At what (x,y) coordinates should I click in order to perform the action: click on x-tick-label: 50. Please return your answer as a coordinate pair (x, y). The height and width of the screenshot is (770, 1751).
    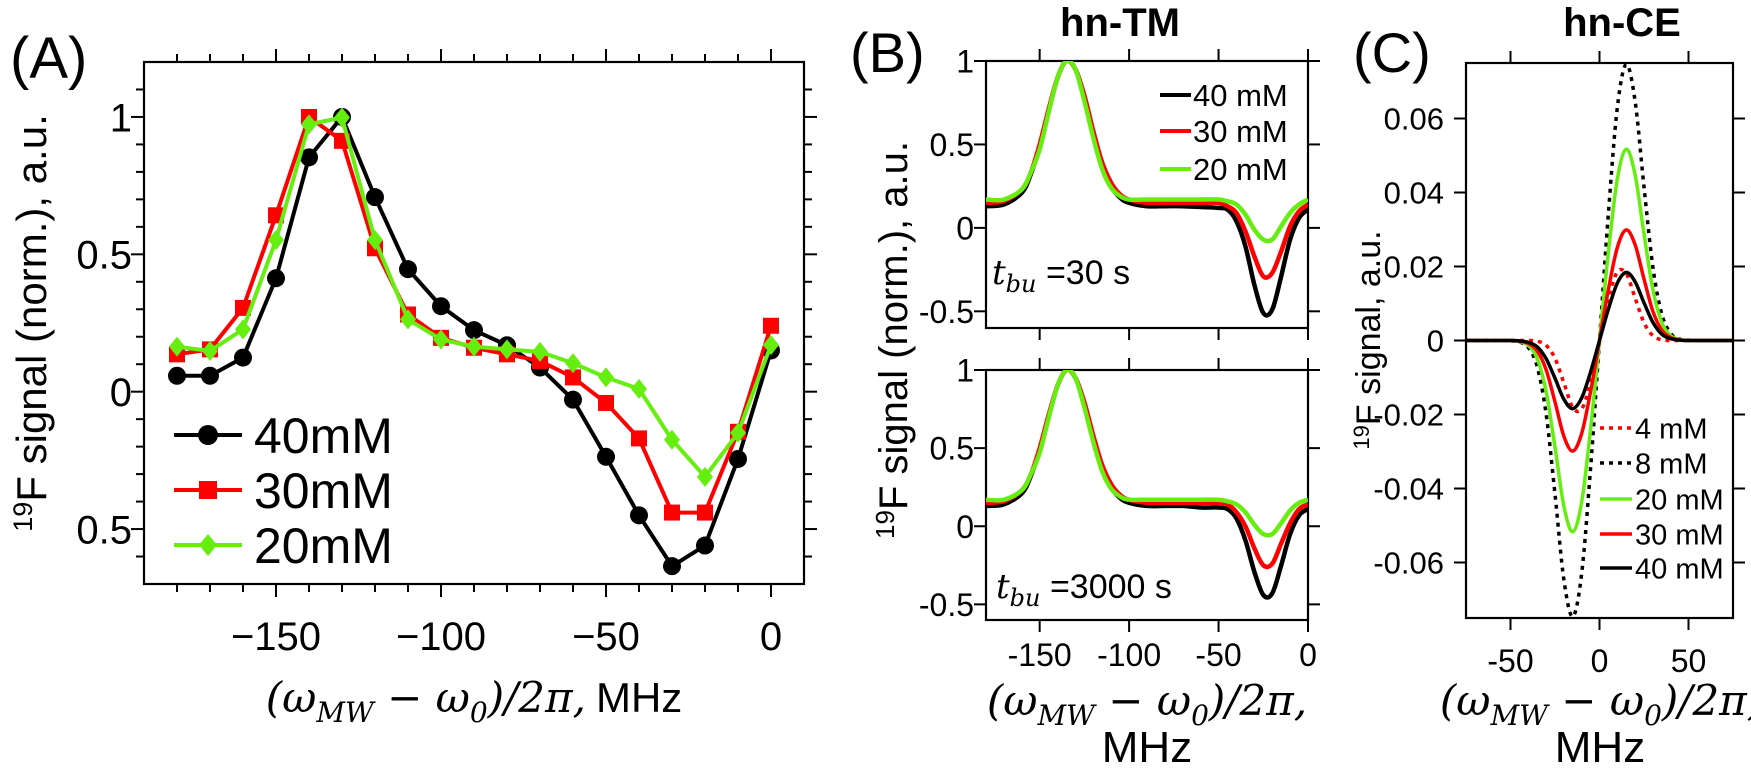
    Looking at the image, I should click on (1689, 661).